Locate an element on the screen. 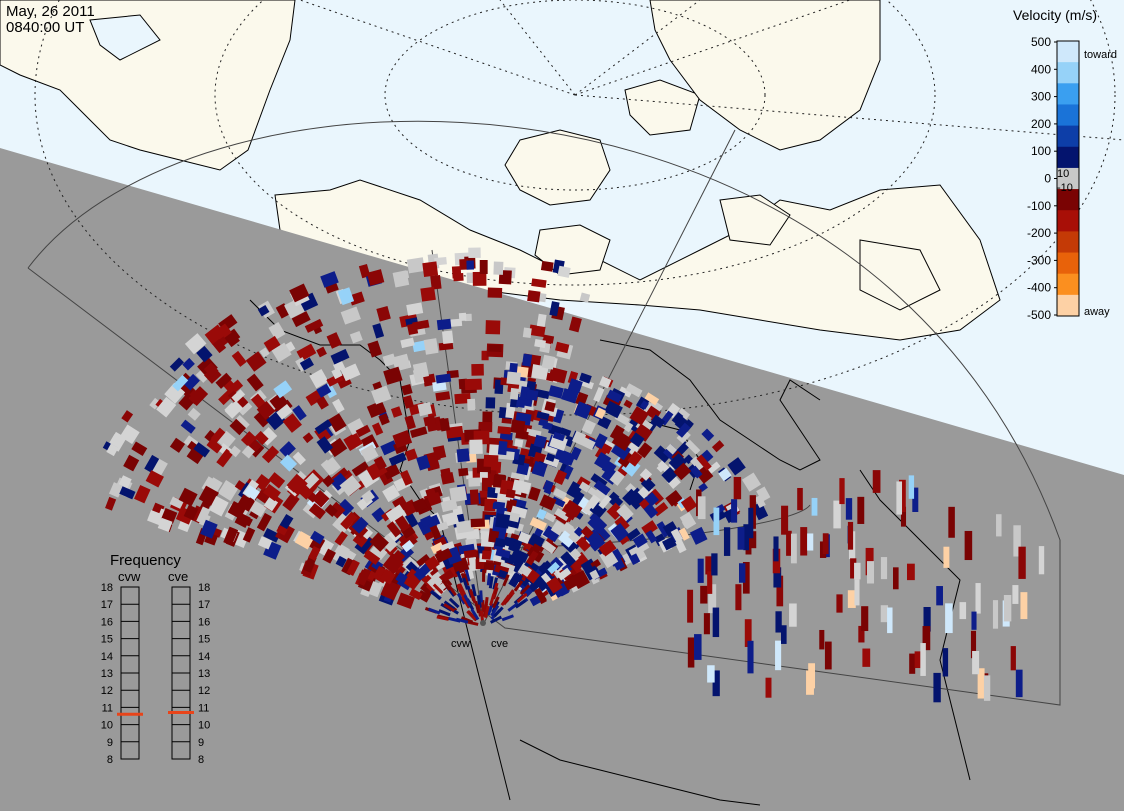 This screenshot has height=811, width=1124. frequency-tick-label: 16 is located at coordinates (204, 622).